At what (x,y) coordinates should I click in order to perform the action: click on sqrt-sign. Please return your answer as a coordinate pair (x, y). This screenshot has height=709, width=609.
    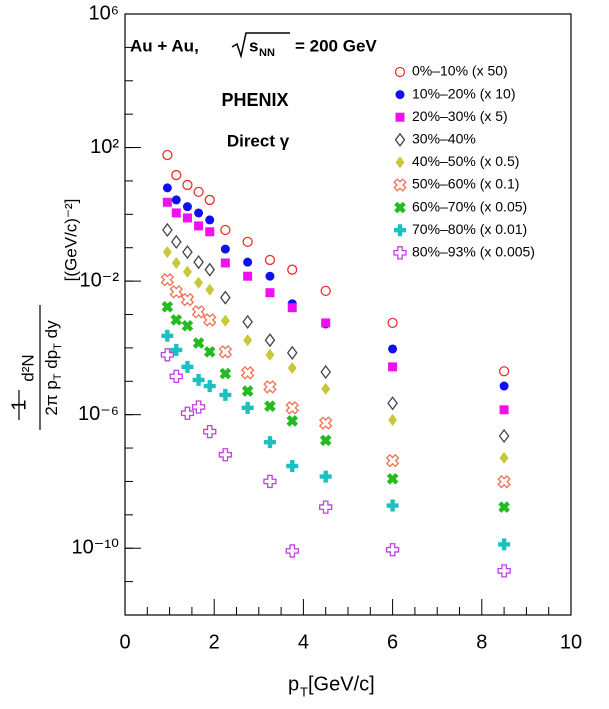
    Looking at the image, I should click on (260, 45).